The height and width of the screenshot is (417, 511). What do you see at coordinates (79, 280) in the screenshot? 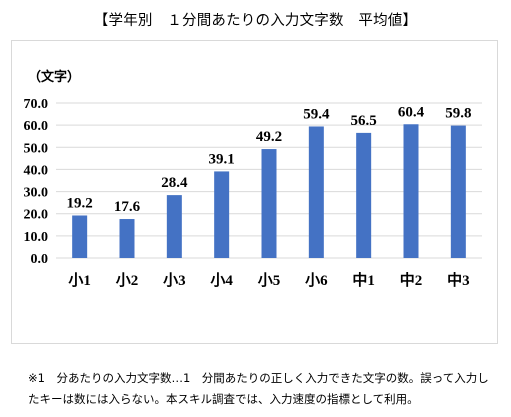
I see `x-tick-label: 小1` at bounding box center [79, 280].